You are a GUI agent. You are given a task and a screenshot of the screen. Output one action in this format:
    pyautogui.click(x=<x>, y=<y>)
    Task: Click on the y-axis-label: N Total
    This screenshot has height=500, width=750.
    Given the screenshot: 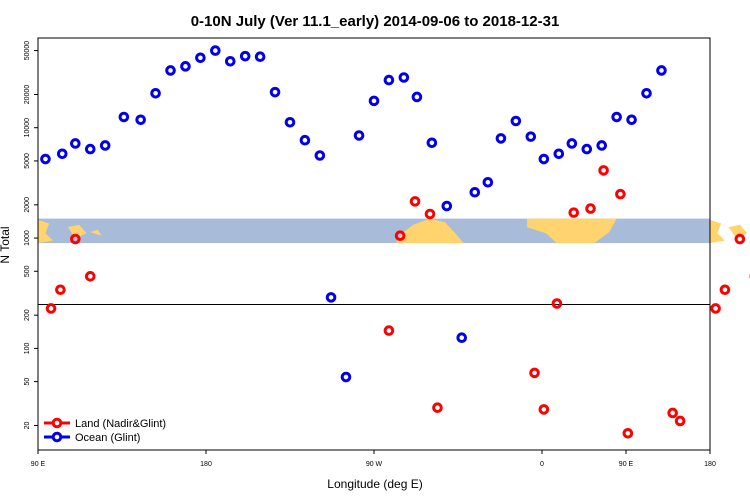 What is the action you would take?
    pyautogui.click(x=6, y=244)
    